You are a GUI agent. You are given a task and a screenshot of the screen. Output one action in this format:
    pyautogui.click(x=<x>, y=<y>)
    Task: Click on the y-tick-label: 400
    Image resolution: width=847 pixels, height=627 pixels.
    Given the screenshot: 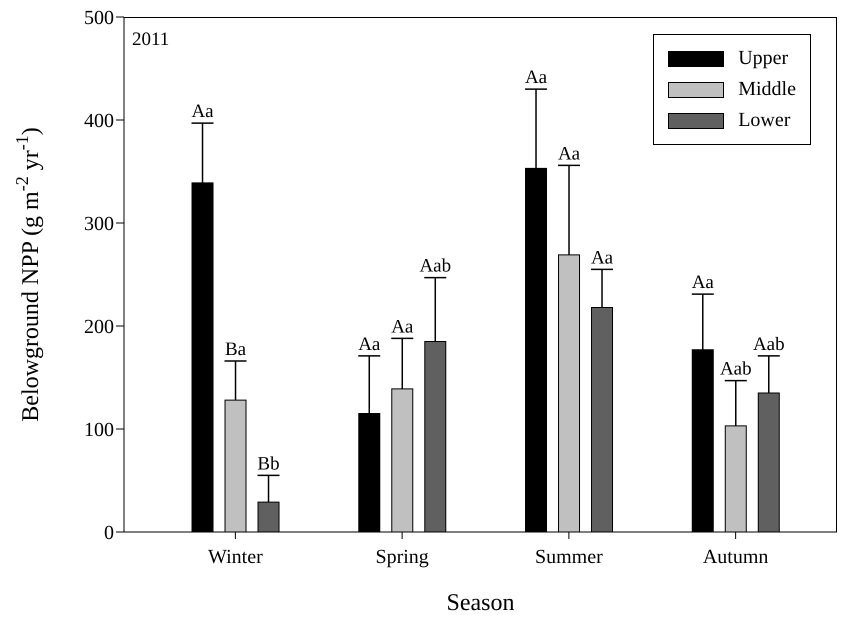 What is the action you would take?
    pyautogui.click(x=99, y=121)
    